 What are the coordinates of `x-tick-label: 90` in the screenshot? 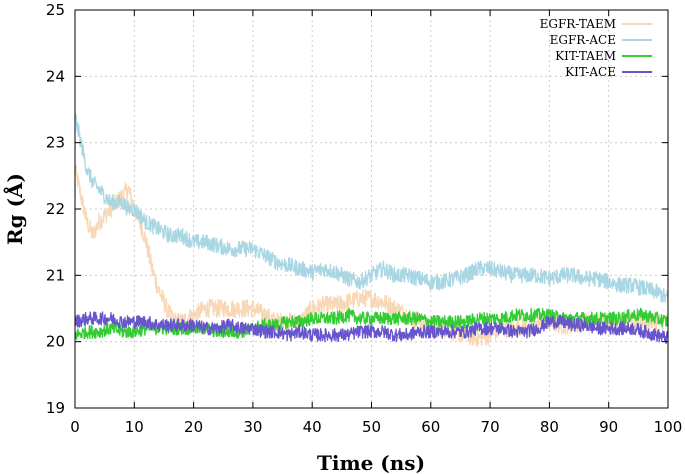 It's located at (608, 427).